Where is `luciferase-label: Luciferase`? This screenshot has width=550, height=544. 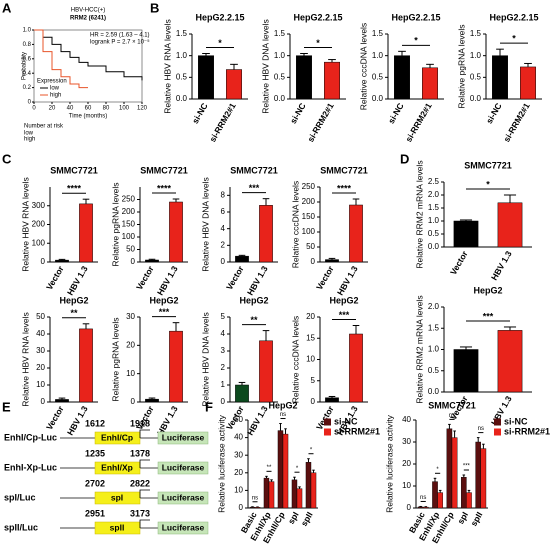 luciferase-label: Luciferase is located at coordinates (183, 437).